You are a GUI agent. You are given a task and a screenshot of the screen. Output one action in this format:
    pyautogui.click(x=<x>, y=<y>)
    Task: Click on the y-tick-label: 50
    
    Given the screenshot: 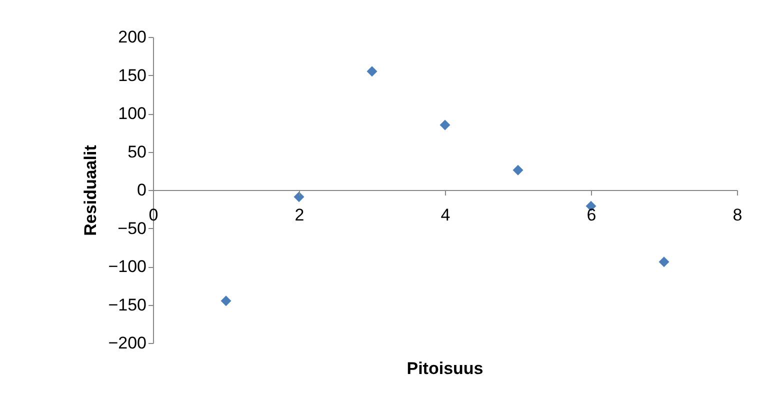 What is the action you would take?
    pyautogui.click(x=137, y=152)
    